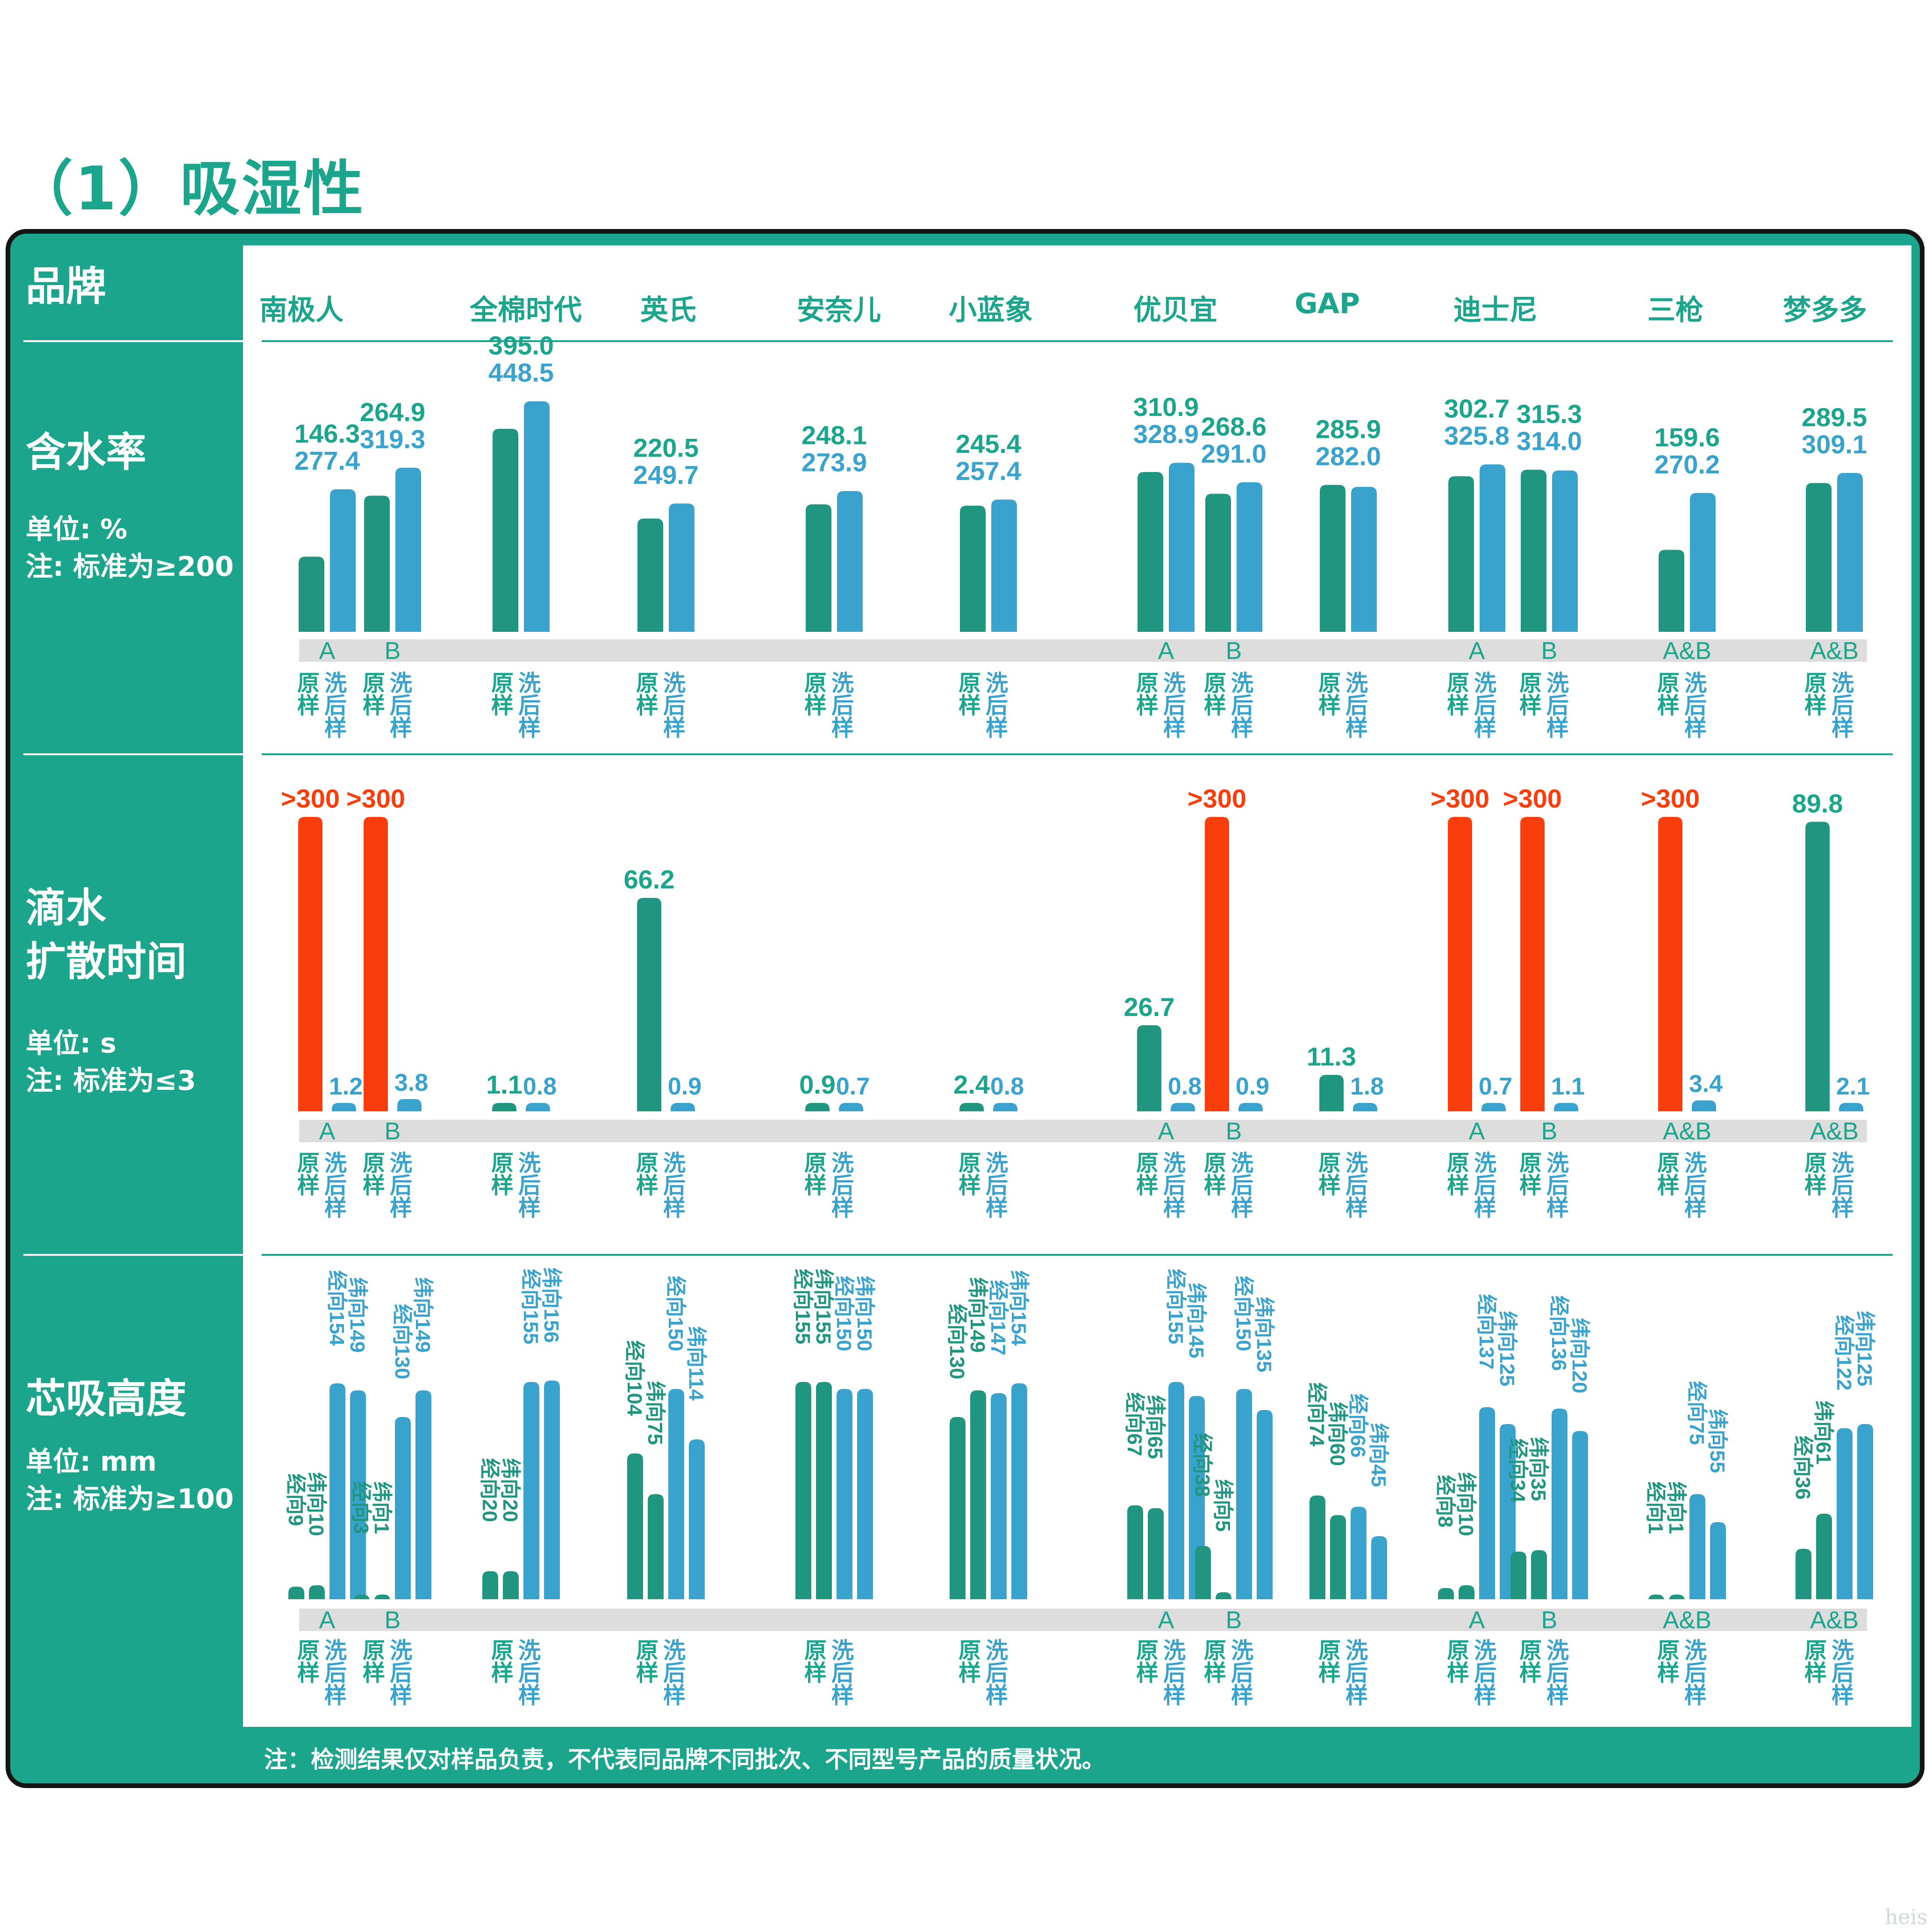  Describe the element at coordinates (697, 1519) in the screenshot. I see `bar-wicking-washed-weft` at that location.